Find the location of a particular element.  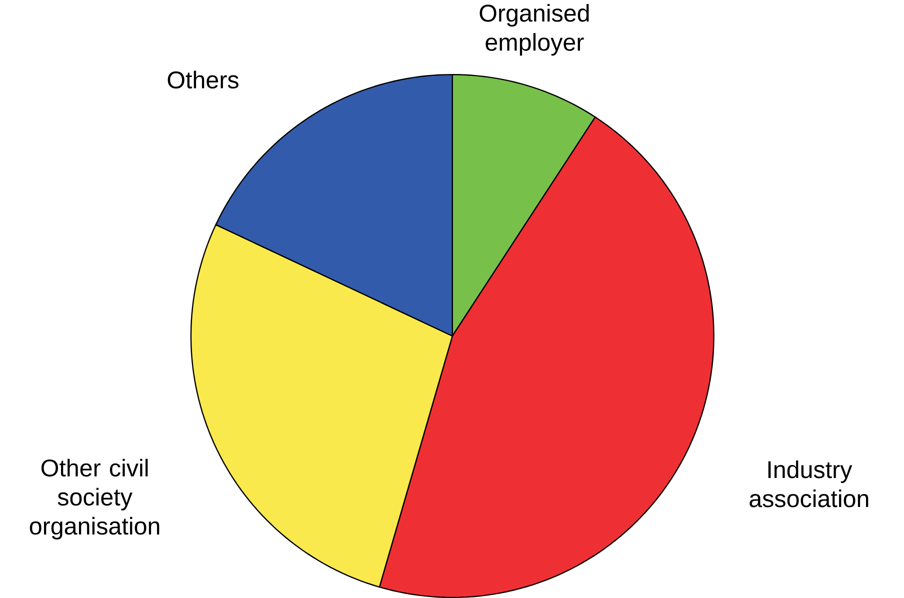

slice-label: Organised employer is located at coordinates (534, 30).